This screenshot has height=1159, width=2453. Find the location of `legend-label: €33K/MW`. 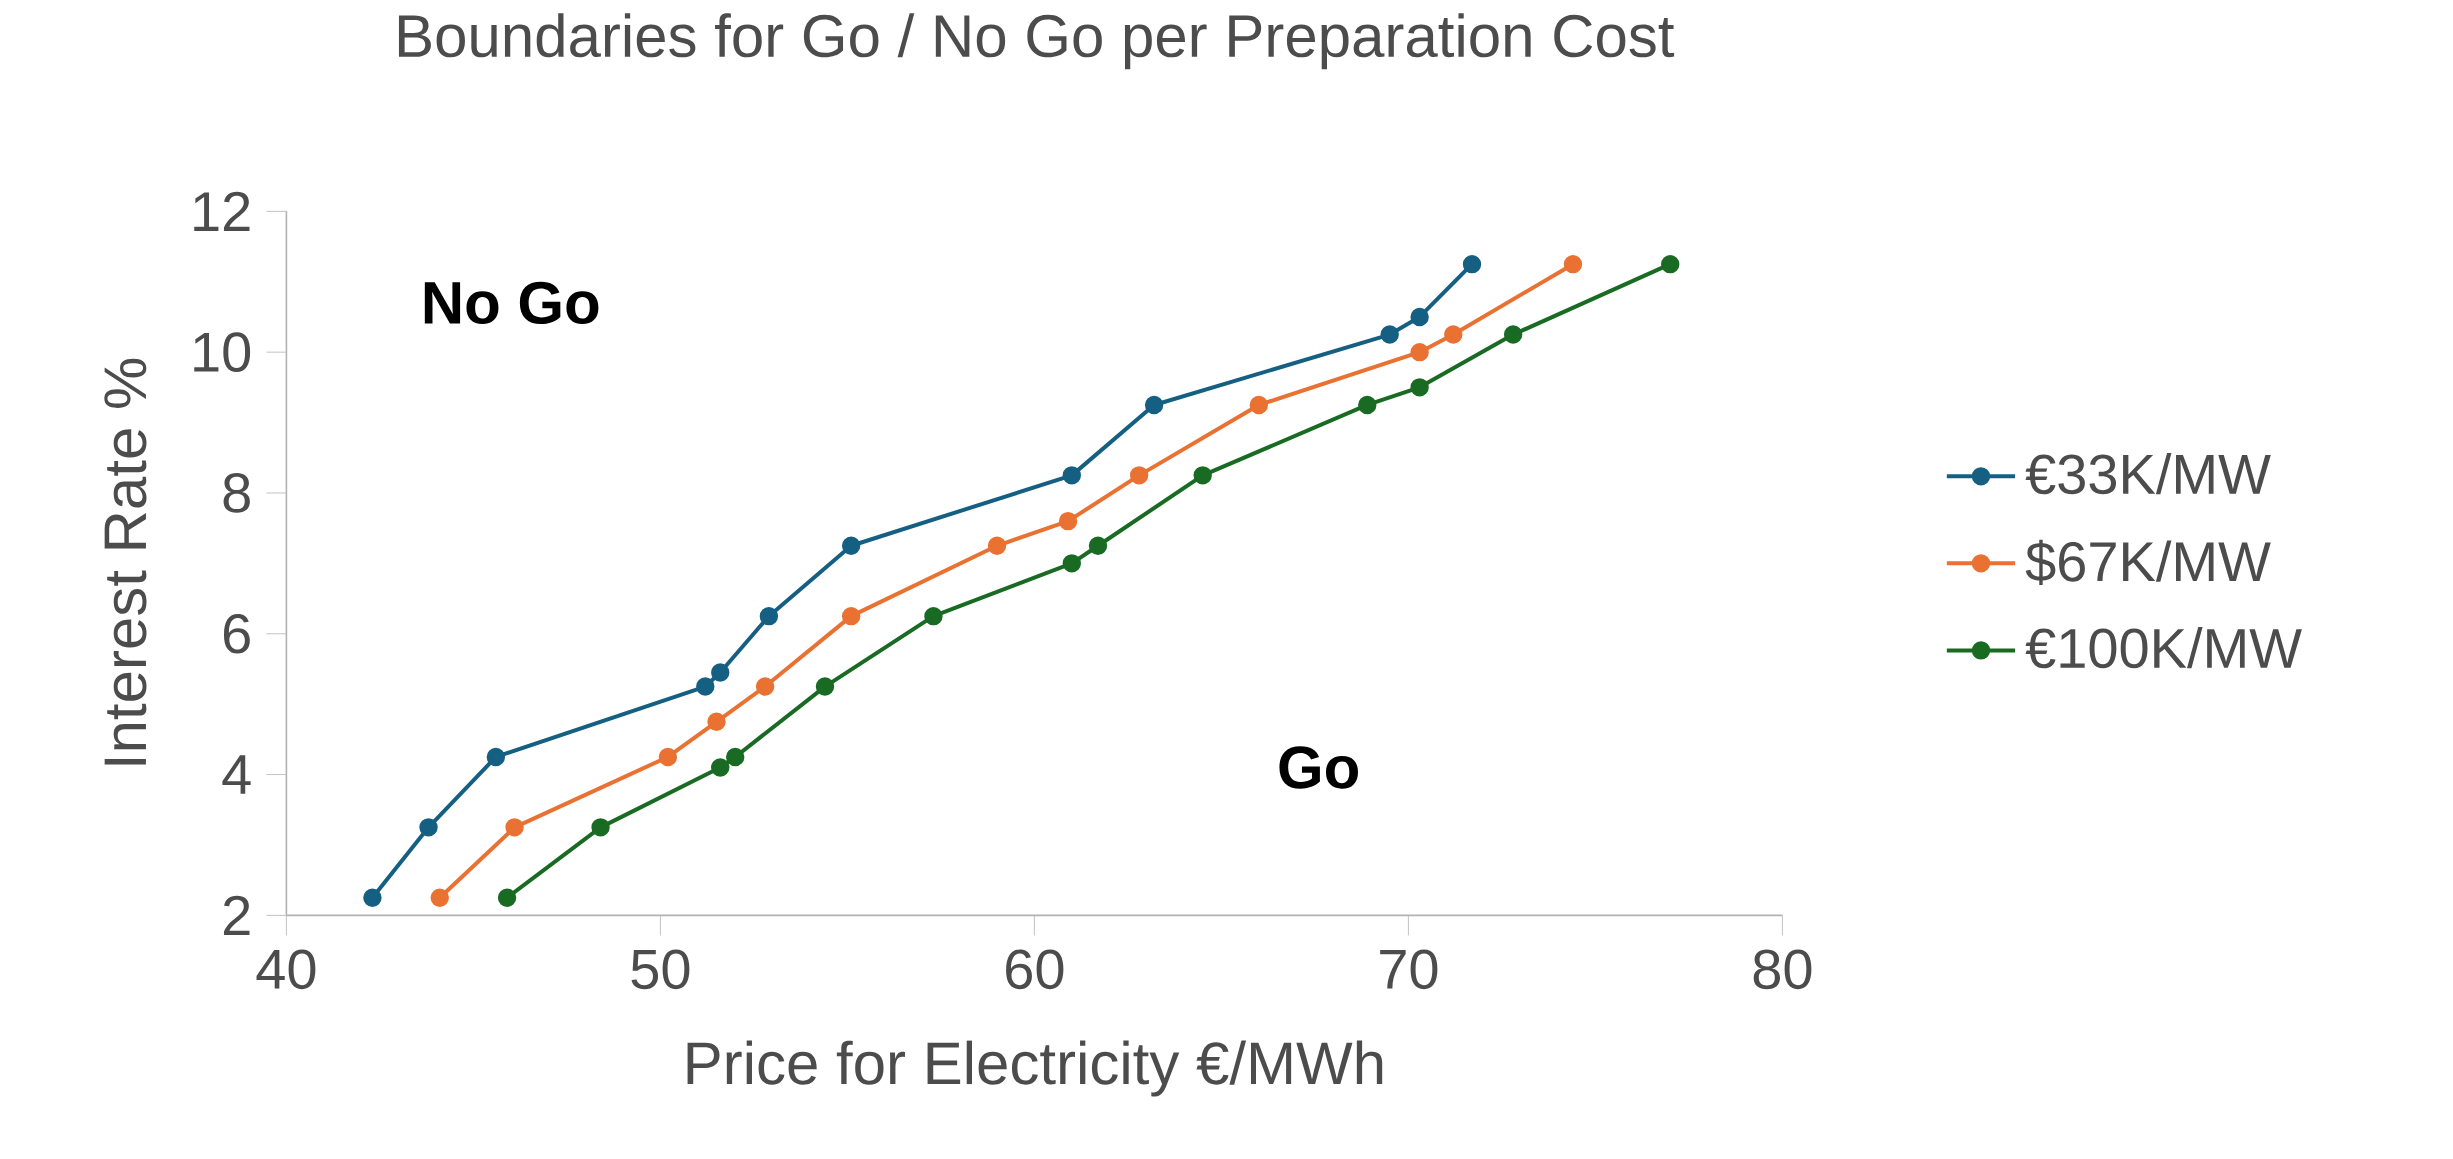

legend-label: €33K/MW is located at coordinates (2148, 473).